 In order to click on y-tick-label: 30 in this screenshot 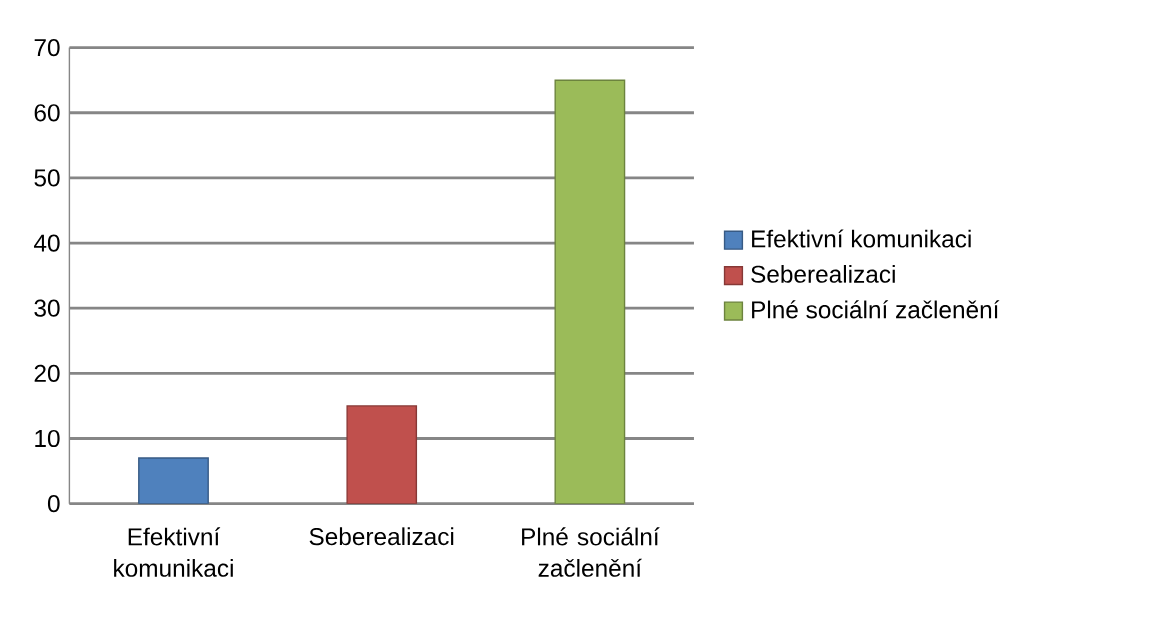, I will do `click(47, 308)`.